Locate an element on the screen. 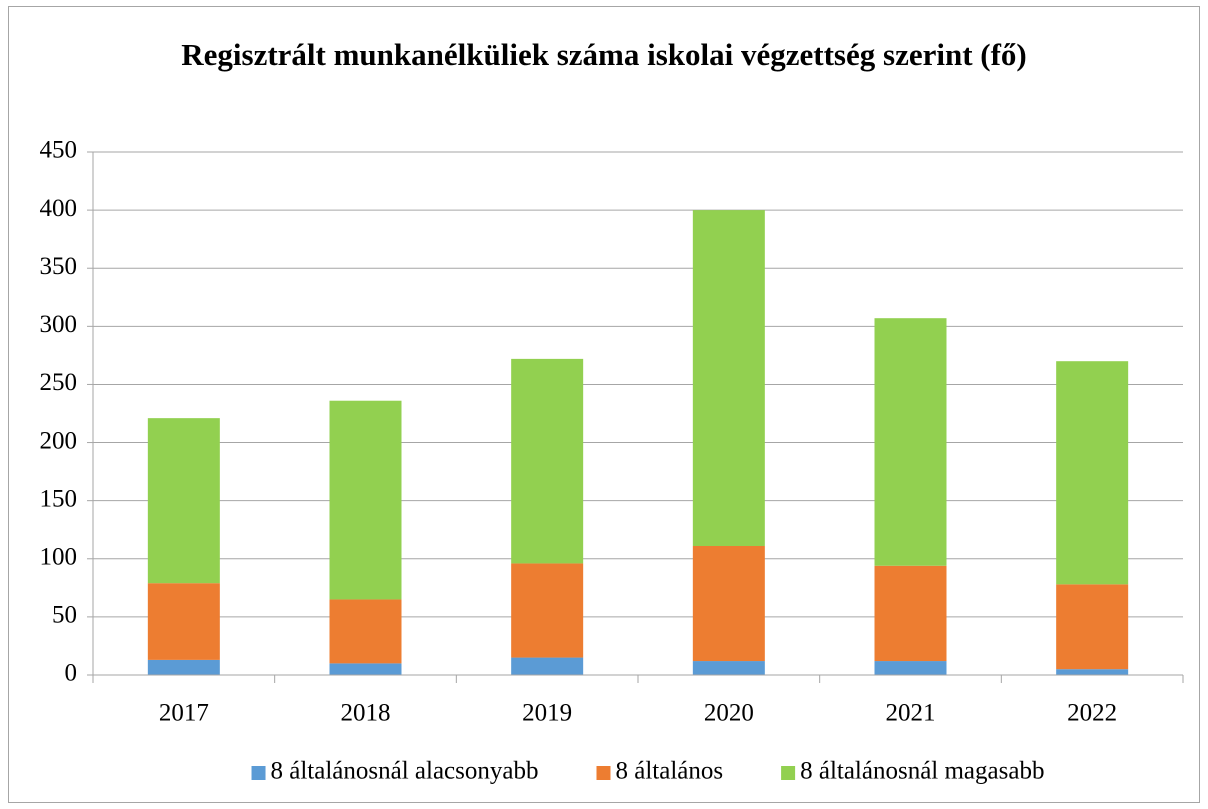 The width and height of the screenshot is (1208, 809). legend-label: 8 általános is located at coordinates (669, 771).